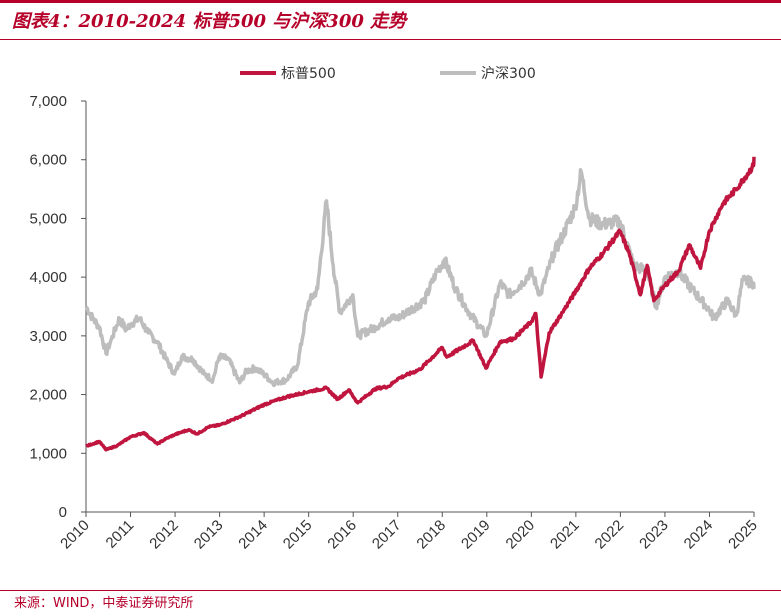  Describe the element at coordinates (390, 39) in the screenshot. I see `title-divider` at that location.